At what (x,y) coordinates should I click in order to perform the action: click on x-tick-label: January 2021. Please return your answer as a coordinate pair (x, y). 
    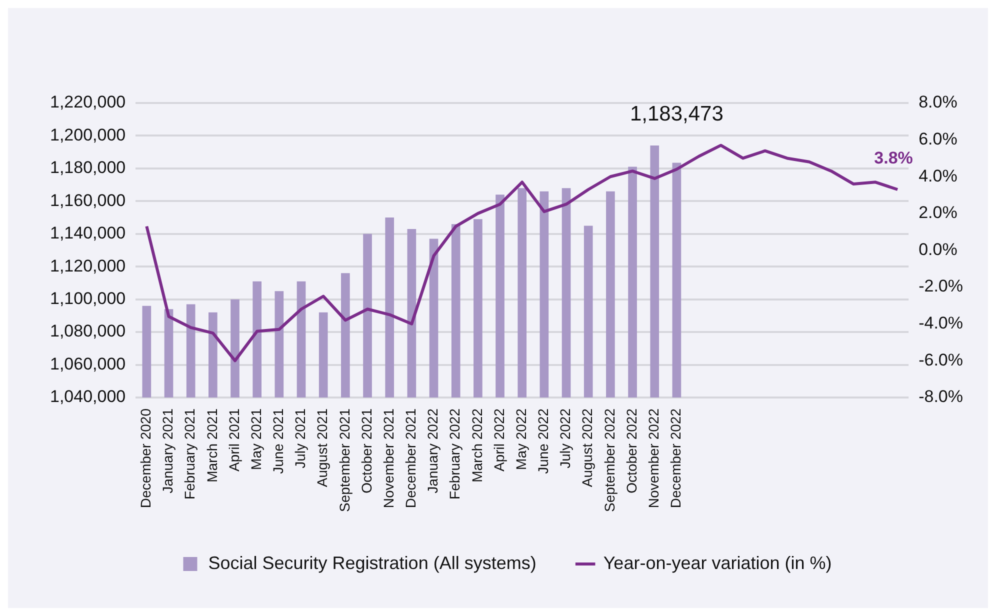
    Looking at the image, I should click on (168, 451).